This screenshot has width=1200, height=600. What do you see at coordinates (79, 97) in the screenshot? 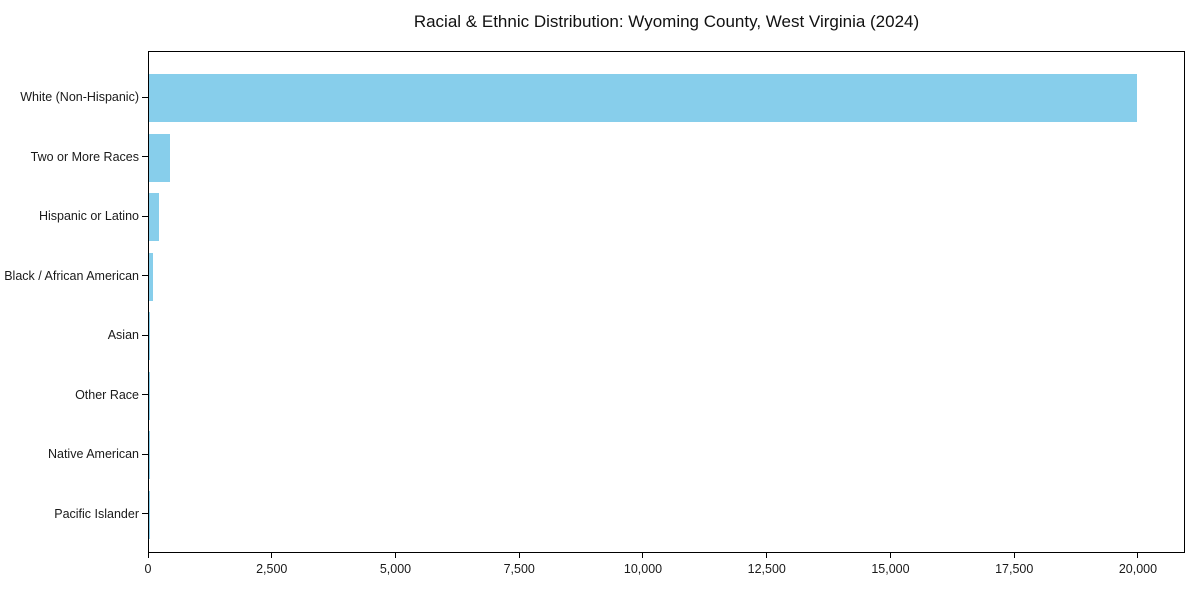
I see `y-tick-label: White (Non-Hispanic)` at bounding box center [79, 97].